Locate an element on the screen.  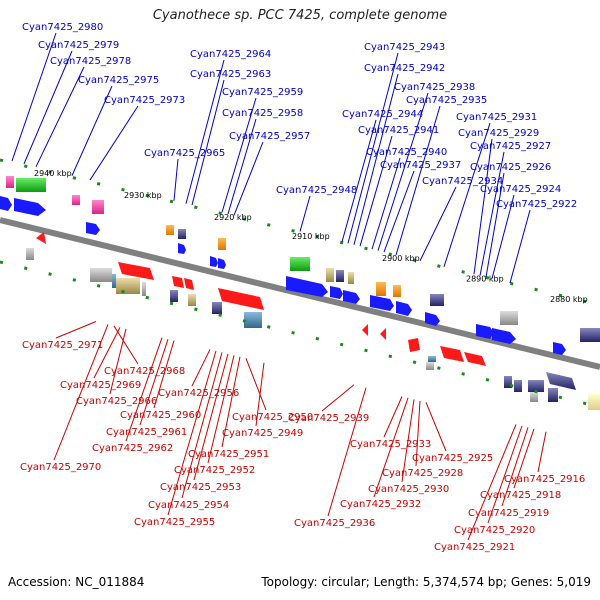
forward-gene-label: Cyan7425_2948 is located at coordinates (316, 190).